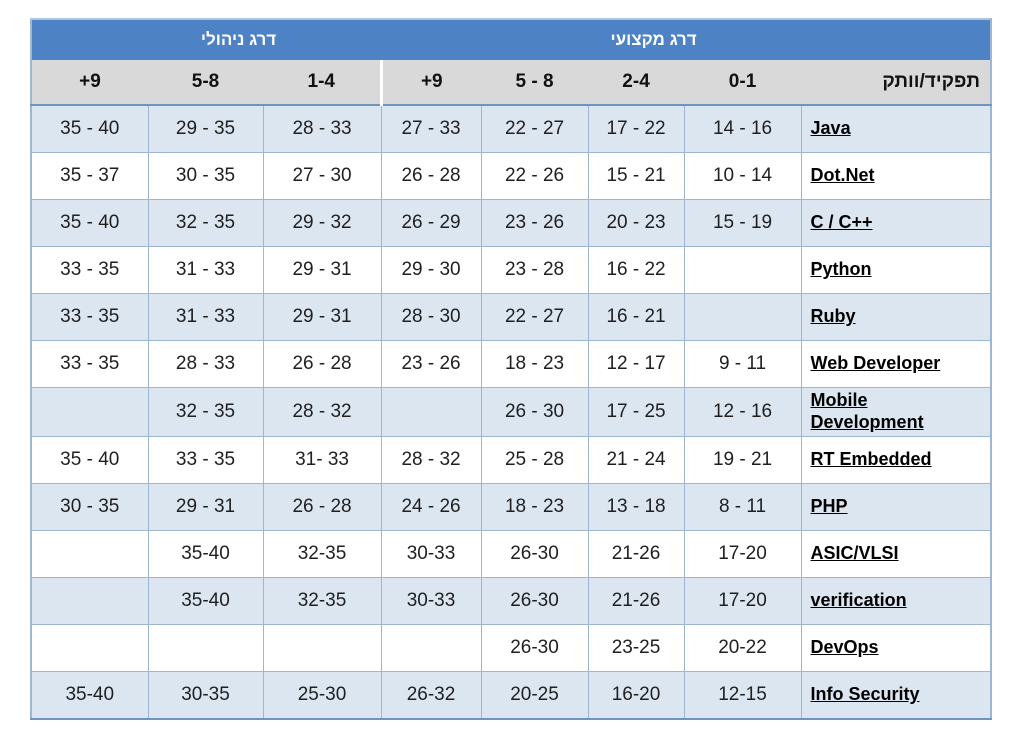 The width and height of the screenshot is (1024, 729). I want to click on salary-range-cell: 25 - 28, so click(534, 460).